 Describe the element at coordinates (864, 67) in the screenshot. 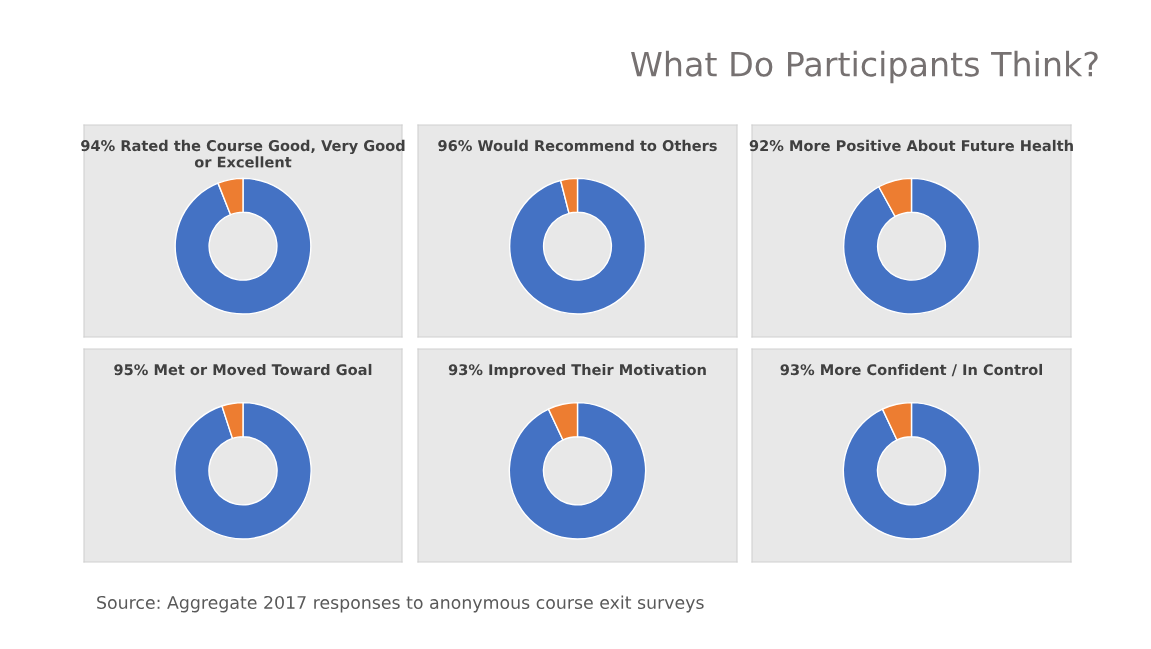

I see `text: What Do Participants Think?` at that location.